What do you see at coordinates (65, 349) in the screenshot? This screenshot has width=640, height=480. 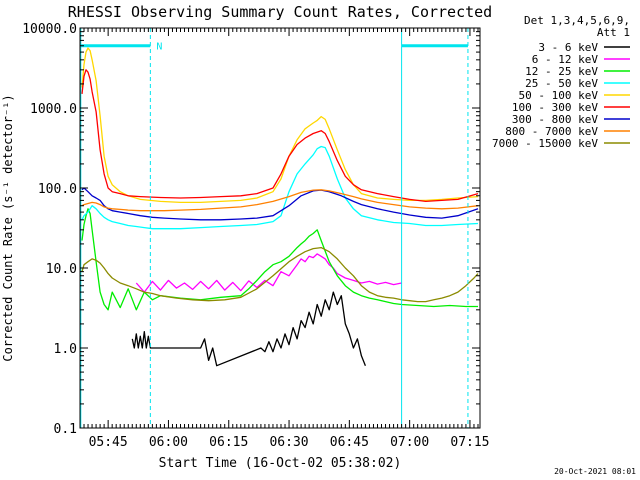 I see `y-tick-label-2: 1.0` at bounding box center [65, 349].